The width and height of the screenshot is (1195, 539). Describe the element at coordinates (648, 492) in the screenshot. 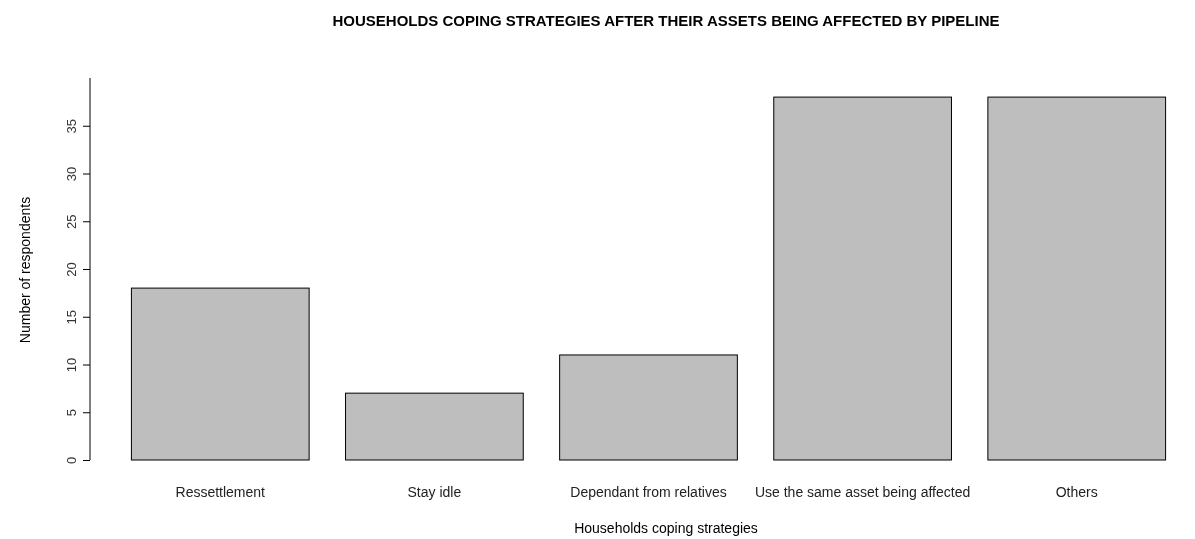

I see `x-tick-label: Dependant from relatives` at that location.